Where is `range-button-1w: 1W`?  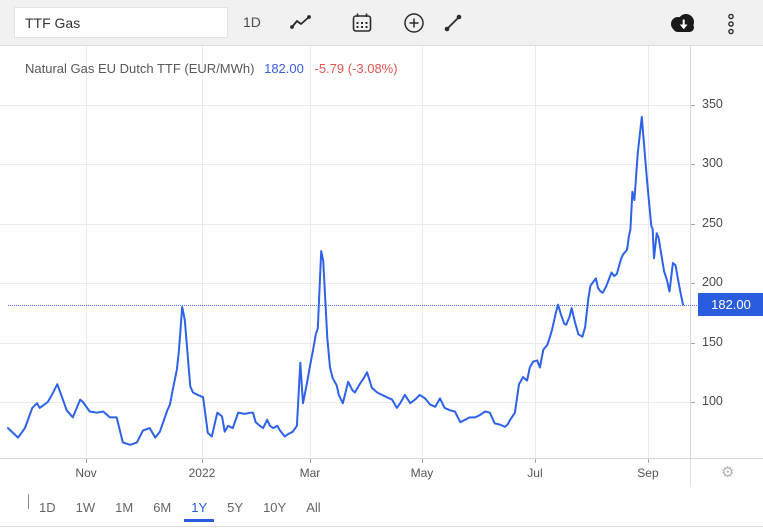 range-button-1w: 1W is located at coordinates (86, 504).